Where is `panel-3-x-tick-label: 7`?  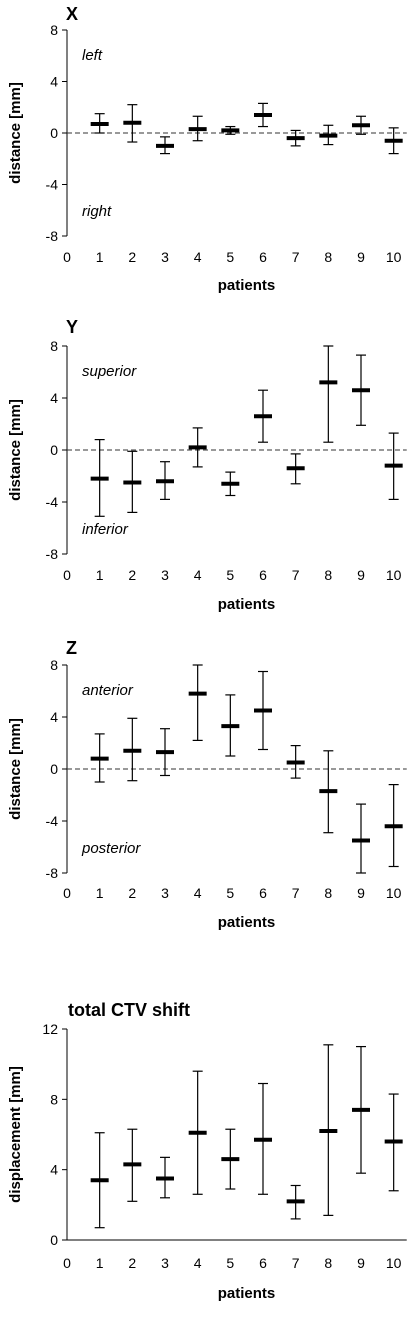 panel-3-x-tick-label: 7 is located at coordinates (296, 893).